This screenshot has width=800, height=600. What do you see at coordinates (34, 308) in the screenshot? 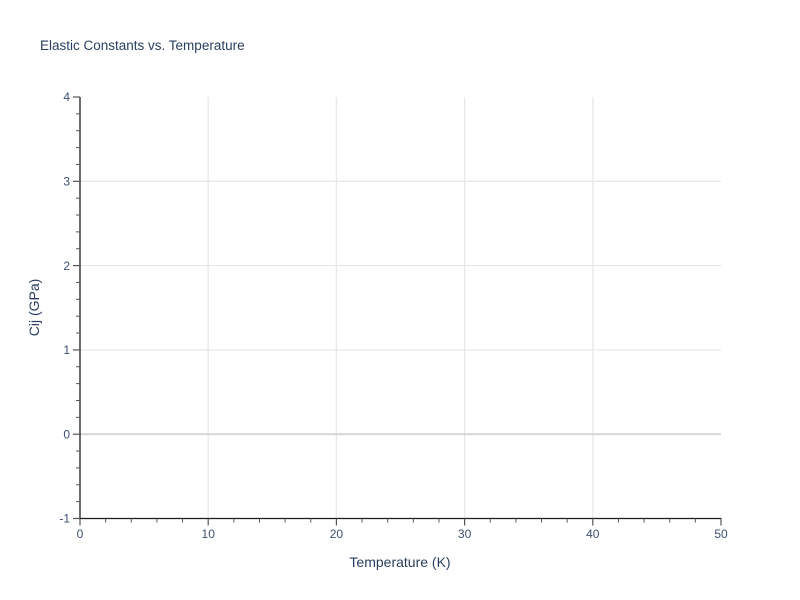
I see `y-axis-title: Cij (GPa)` at bounding box center [34, 308].